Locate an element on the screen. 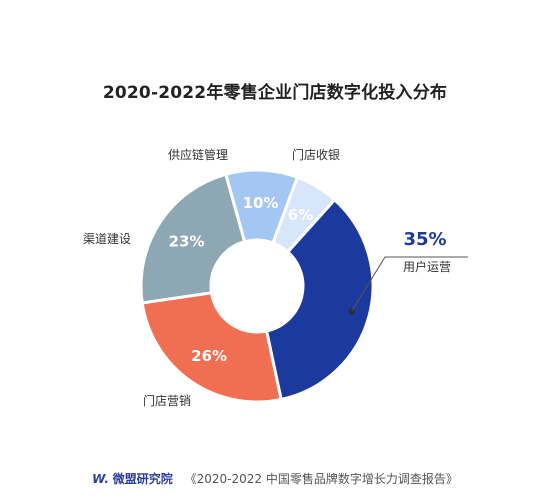  callout-line is located at coordinates (409, 284).